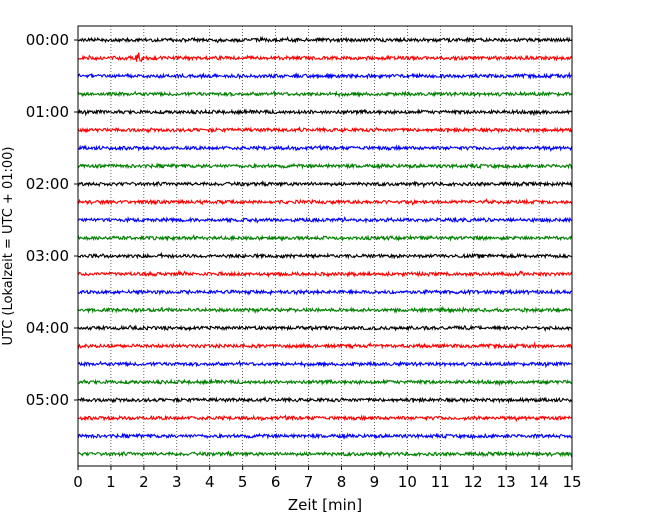 This screenshot has width=650, height=520. Describe the element at coordinates (276, 482) in the screenshot. I see `x-tick-label: 6` at that location.